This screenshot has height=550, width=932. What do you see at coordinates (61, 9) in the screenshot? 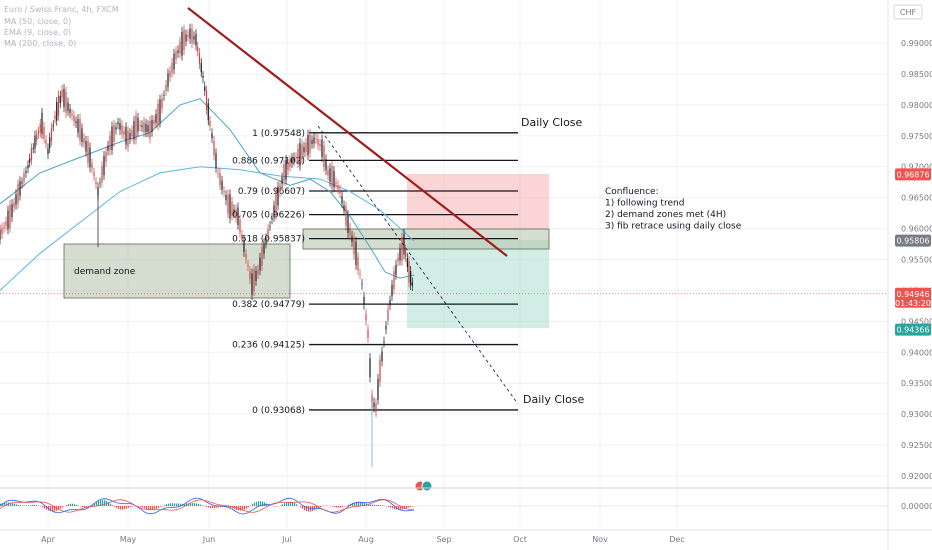
I see `chart-title: Euro / Swiss Franc, 4h, FXCM` at bounding box center [61, 9].